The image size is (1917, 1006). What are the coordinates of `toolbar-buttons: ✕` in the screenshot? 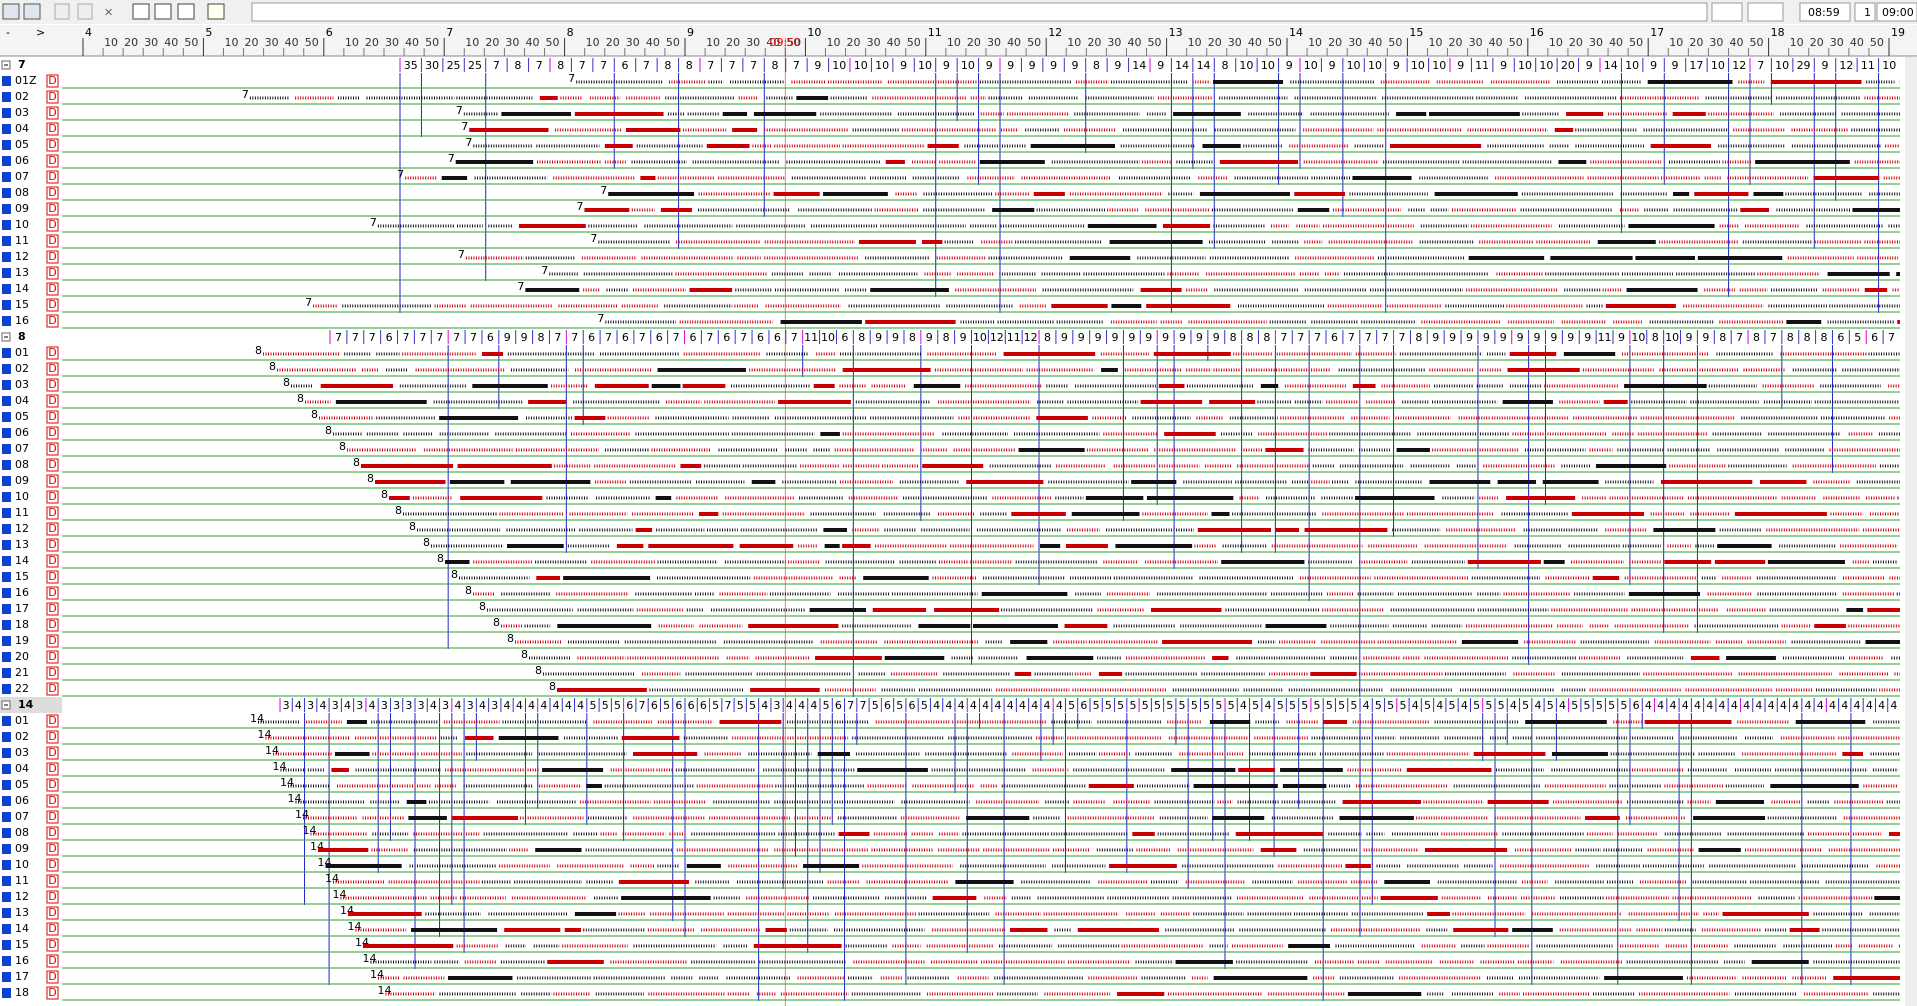 It's located at (113, 11).